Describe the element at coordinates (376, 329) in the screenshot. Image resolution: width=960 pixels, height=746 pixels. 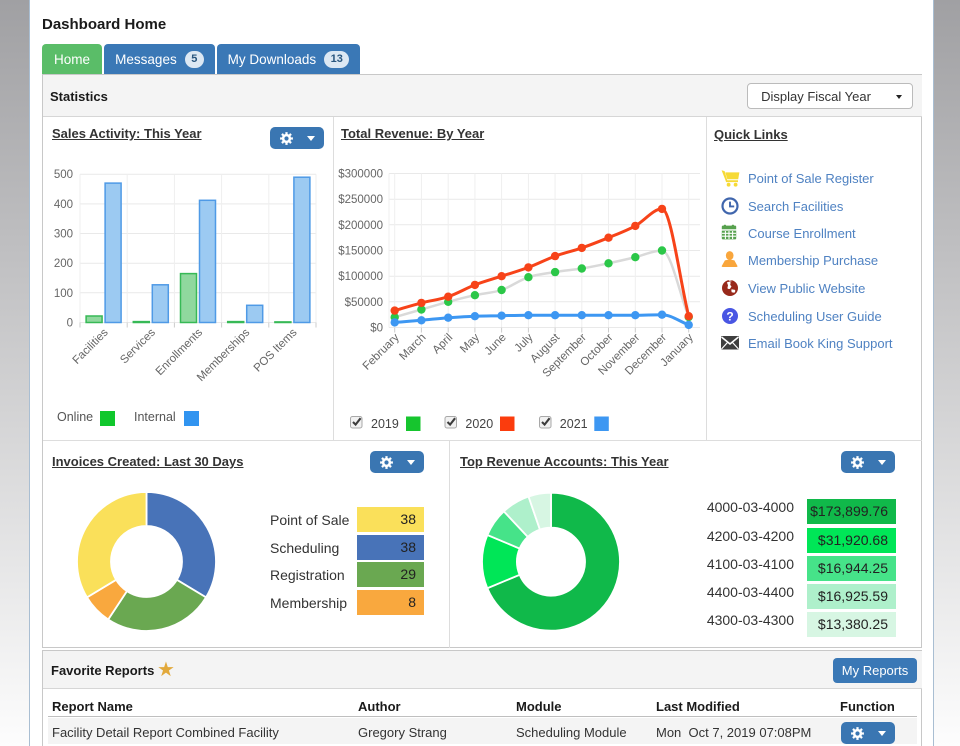
I see `svg-text: $0` at that location.